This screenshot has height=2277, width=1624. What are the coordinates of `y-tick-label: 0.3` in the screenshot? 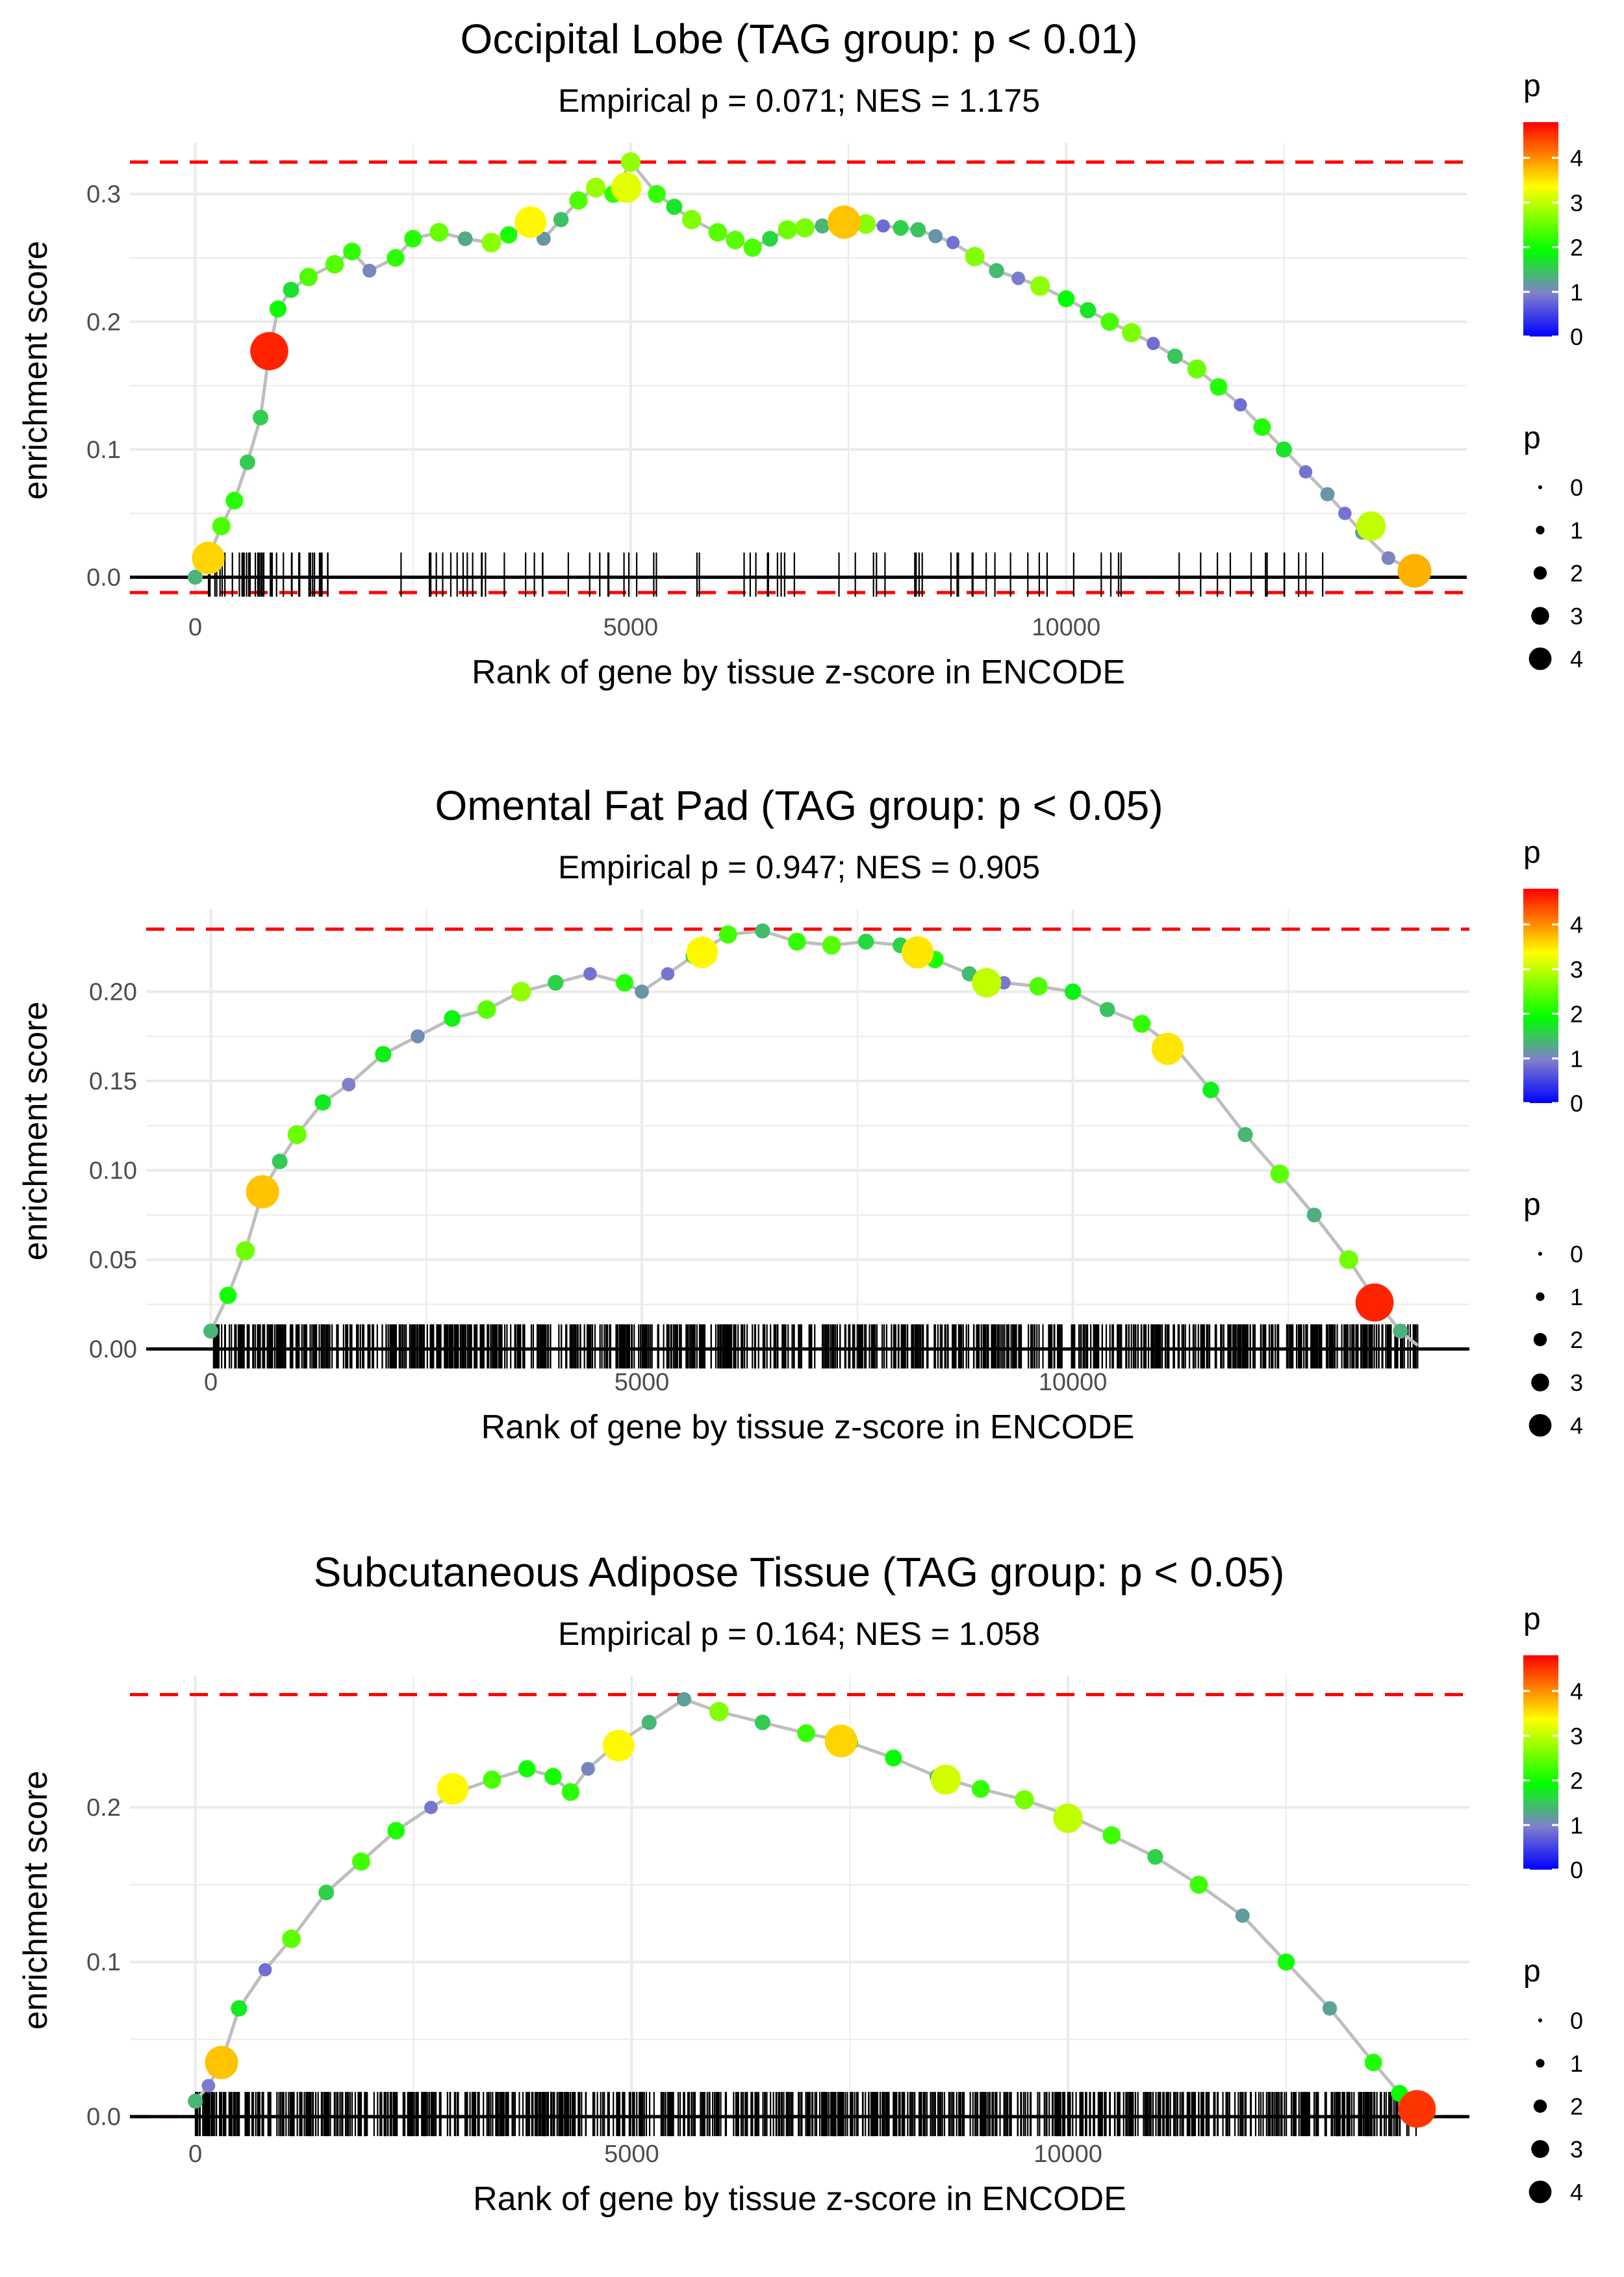 It's located at (103, 195).